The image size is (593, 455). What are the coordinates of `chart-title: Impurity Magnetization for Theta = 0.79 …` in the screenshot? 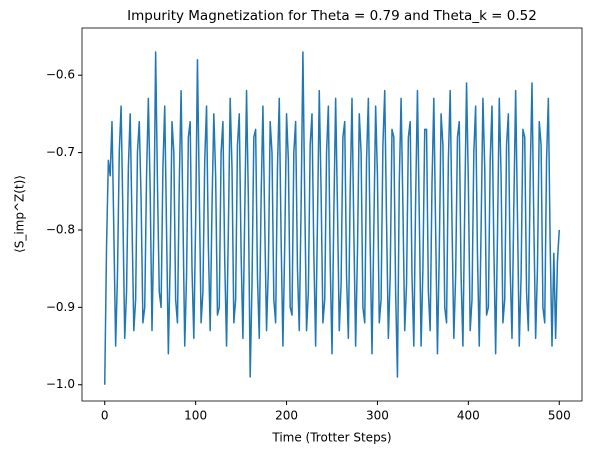 It's located at (332, 16).